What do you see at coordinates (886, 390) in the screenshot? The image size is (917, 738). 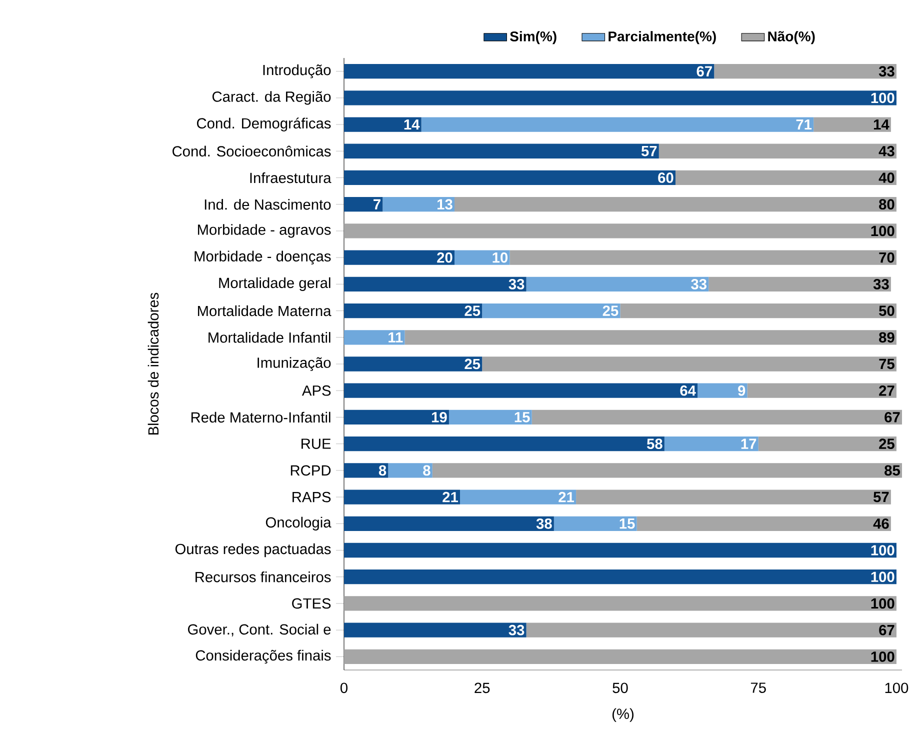 I see `data-label: 27` at bounding box center [886, 390].